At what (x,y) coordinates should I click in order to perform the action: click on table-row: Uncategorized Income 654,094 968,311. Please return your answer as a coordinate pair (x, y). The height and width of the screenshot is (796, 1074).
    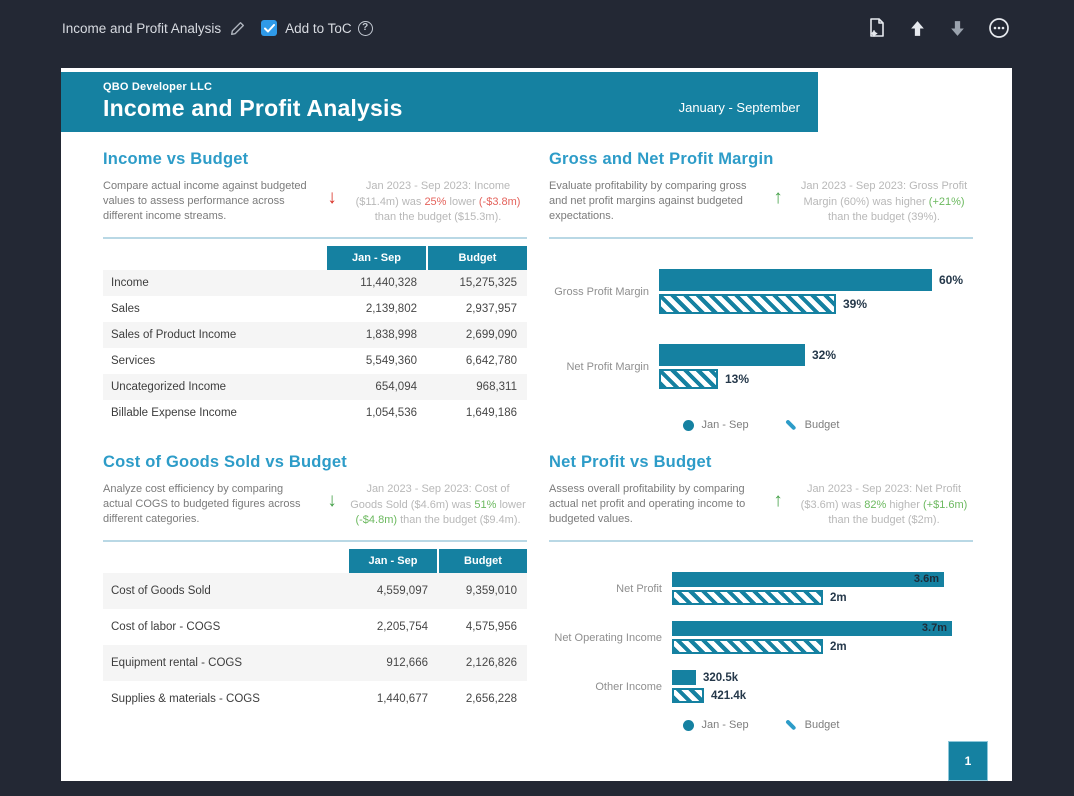
    Looking at the image, I should click on (315, 387).